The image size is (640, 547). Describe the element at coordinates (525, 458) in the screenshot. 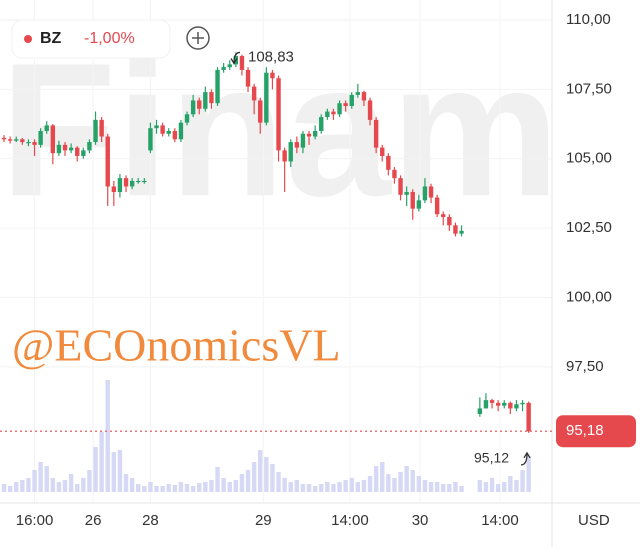

I see `low-marker-arrow` at that location.